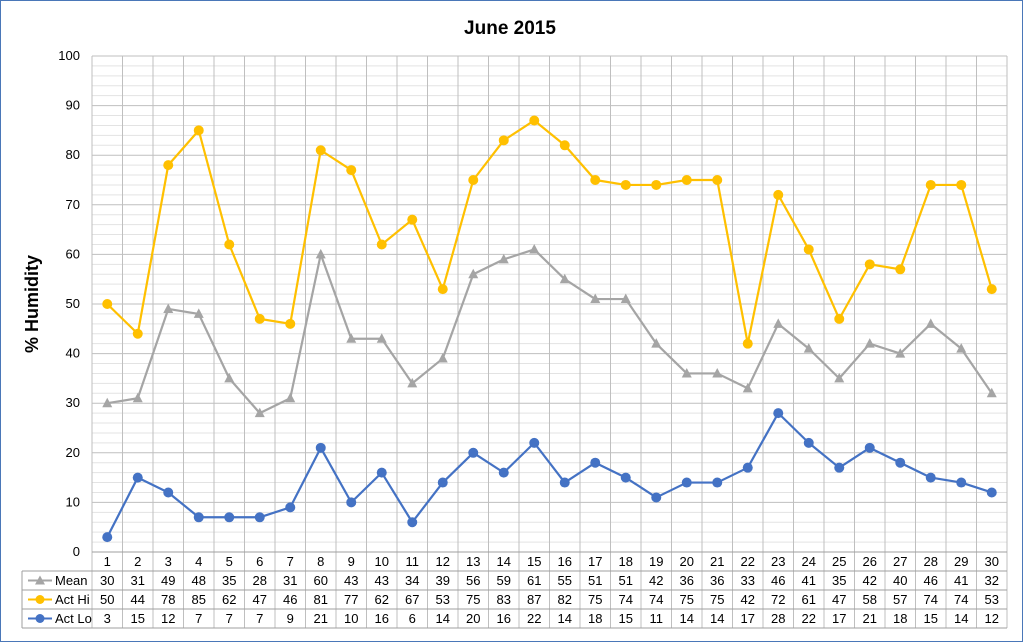  I want to click on table-value: 41, so click(961, 580).